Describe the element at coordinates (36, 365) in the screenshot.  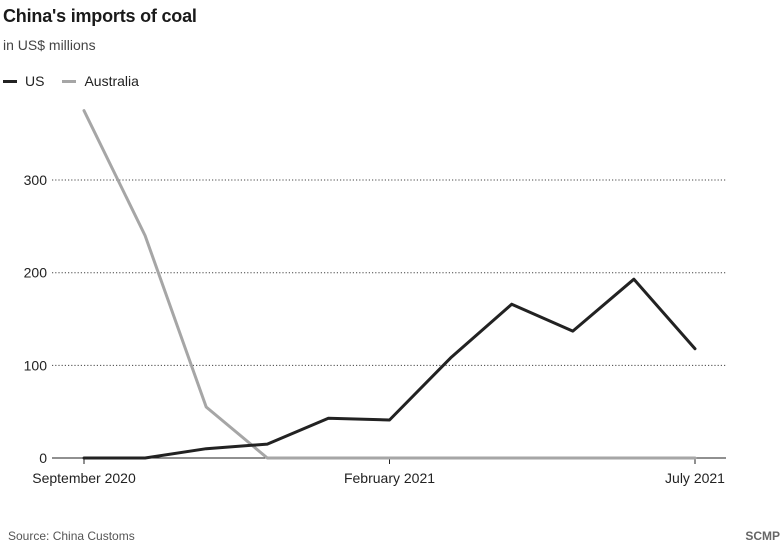
I see `y-tick-label-100: 100` at that location.